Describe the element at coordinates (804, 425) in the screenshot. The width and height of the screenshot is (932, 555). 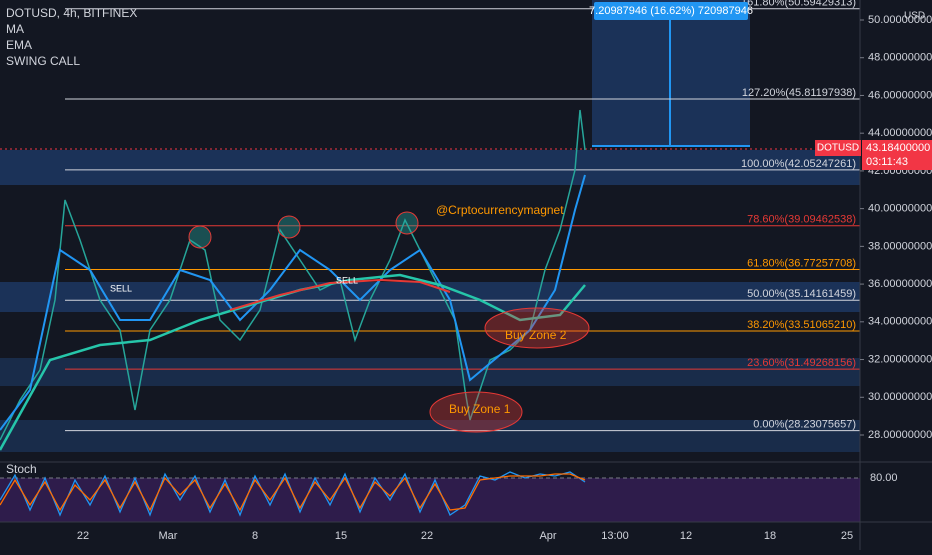
I see `fib-label: 0.00%(28.23075657)` at that location.